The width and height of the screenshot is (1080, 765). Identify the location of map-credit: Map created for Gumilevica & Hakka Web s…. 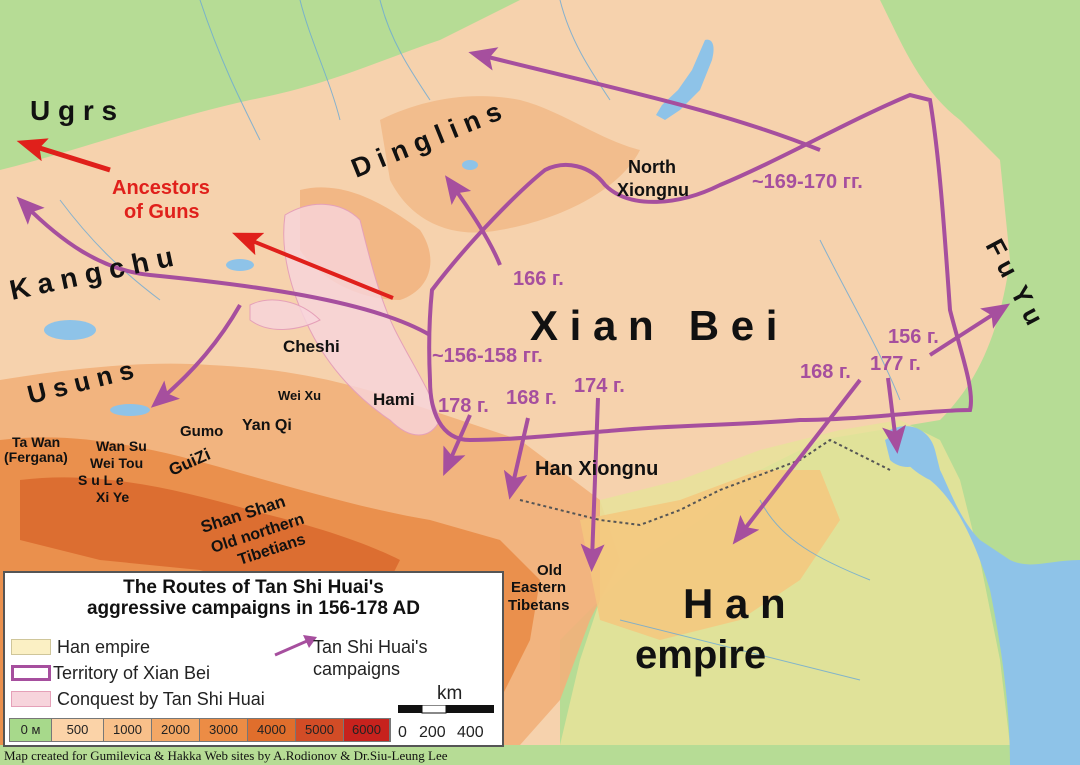
(226, 755).